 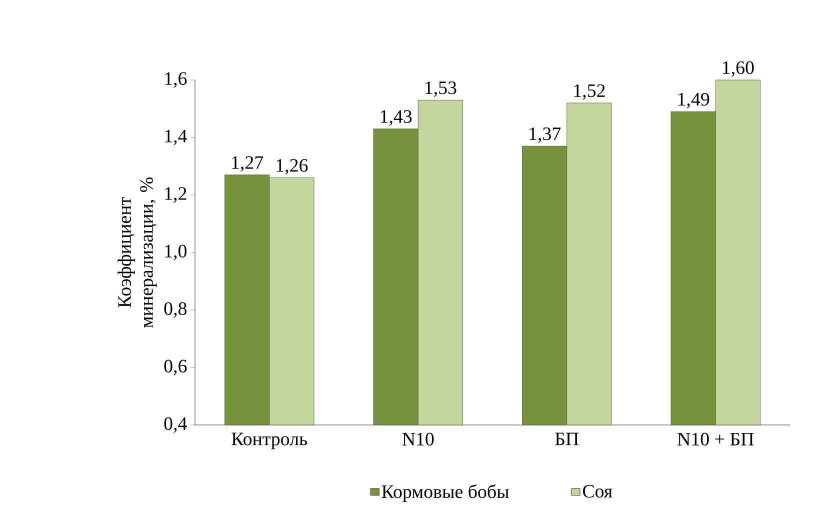 What do you see at coordinates (597, 491) in the screenshot?
I see `legend-label: Соя` at bounding box center [597, 491].